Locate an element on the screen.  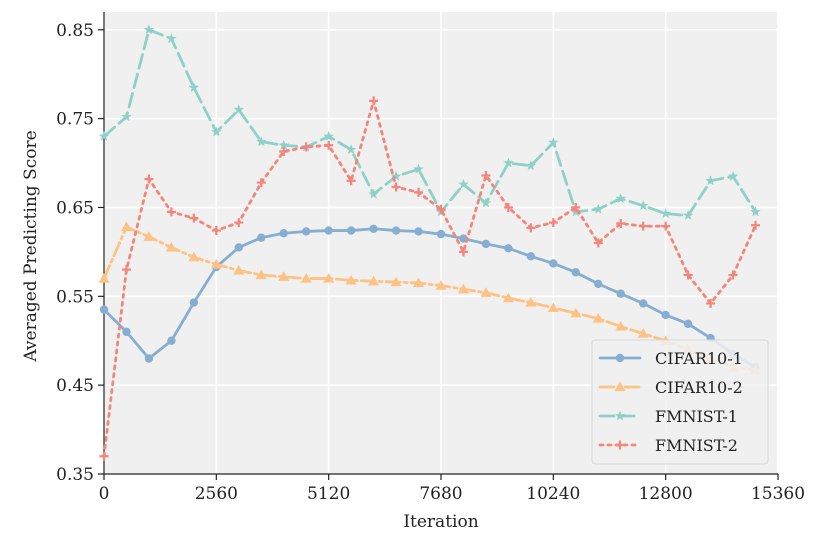
y-tick-label: 0.85 is located at coordinates (75, 31).